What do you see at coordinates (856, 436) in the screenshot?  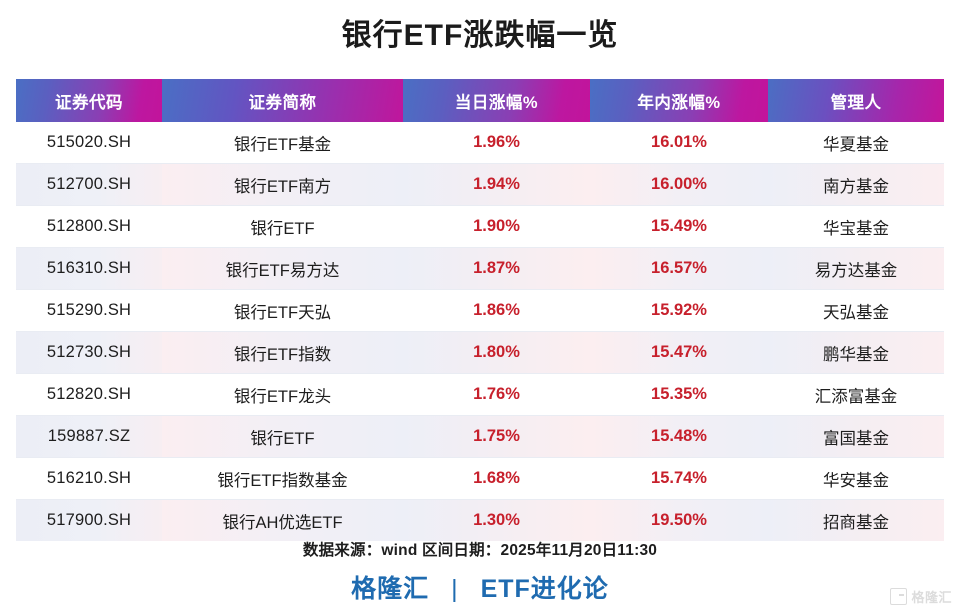 I see `cell-manager: 富国基金` at bounding box center [856, 436].